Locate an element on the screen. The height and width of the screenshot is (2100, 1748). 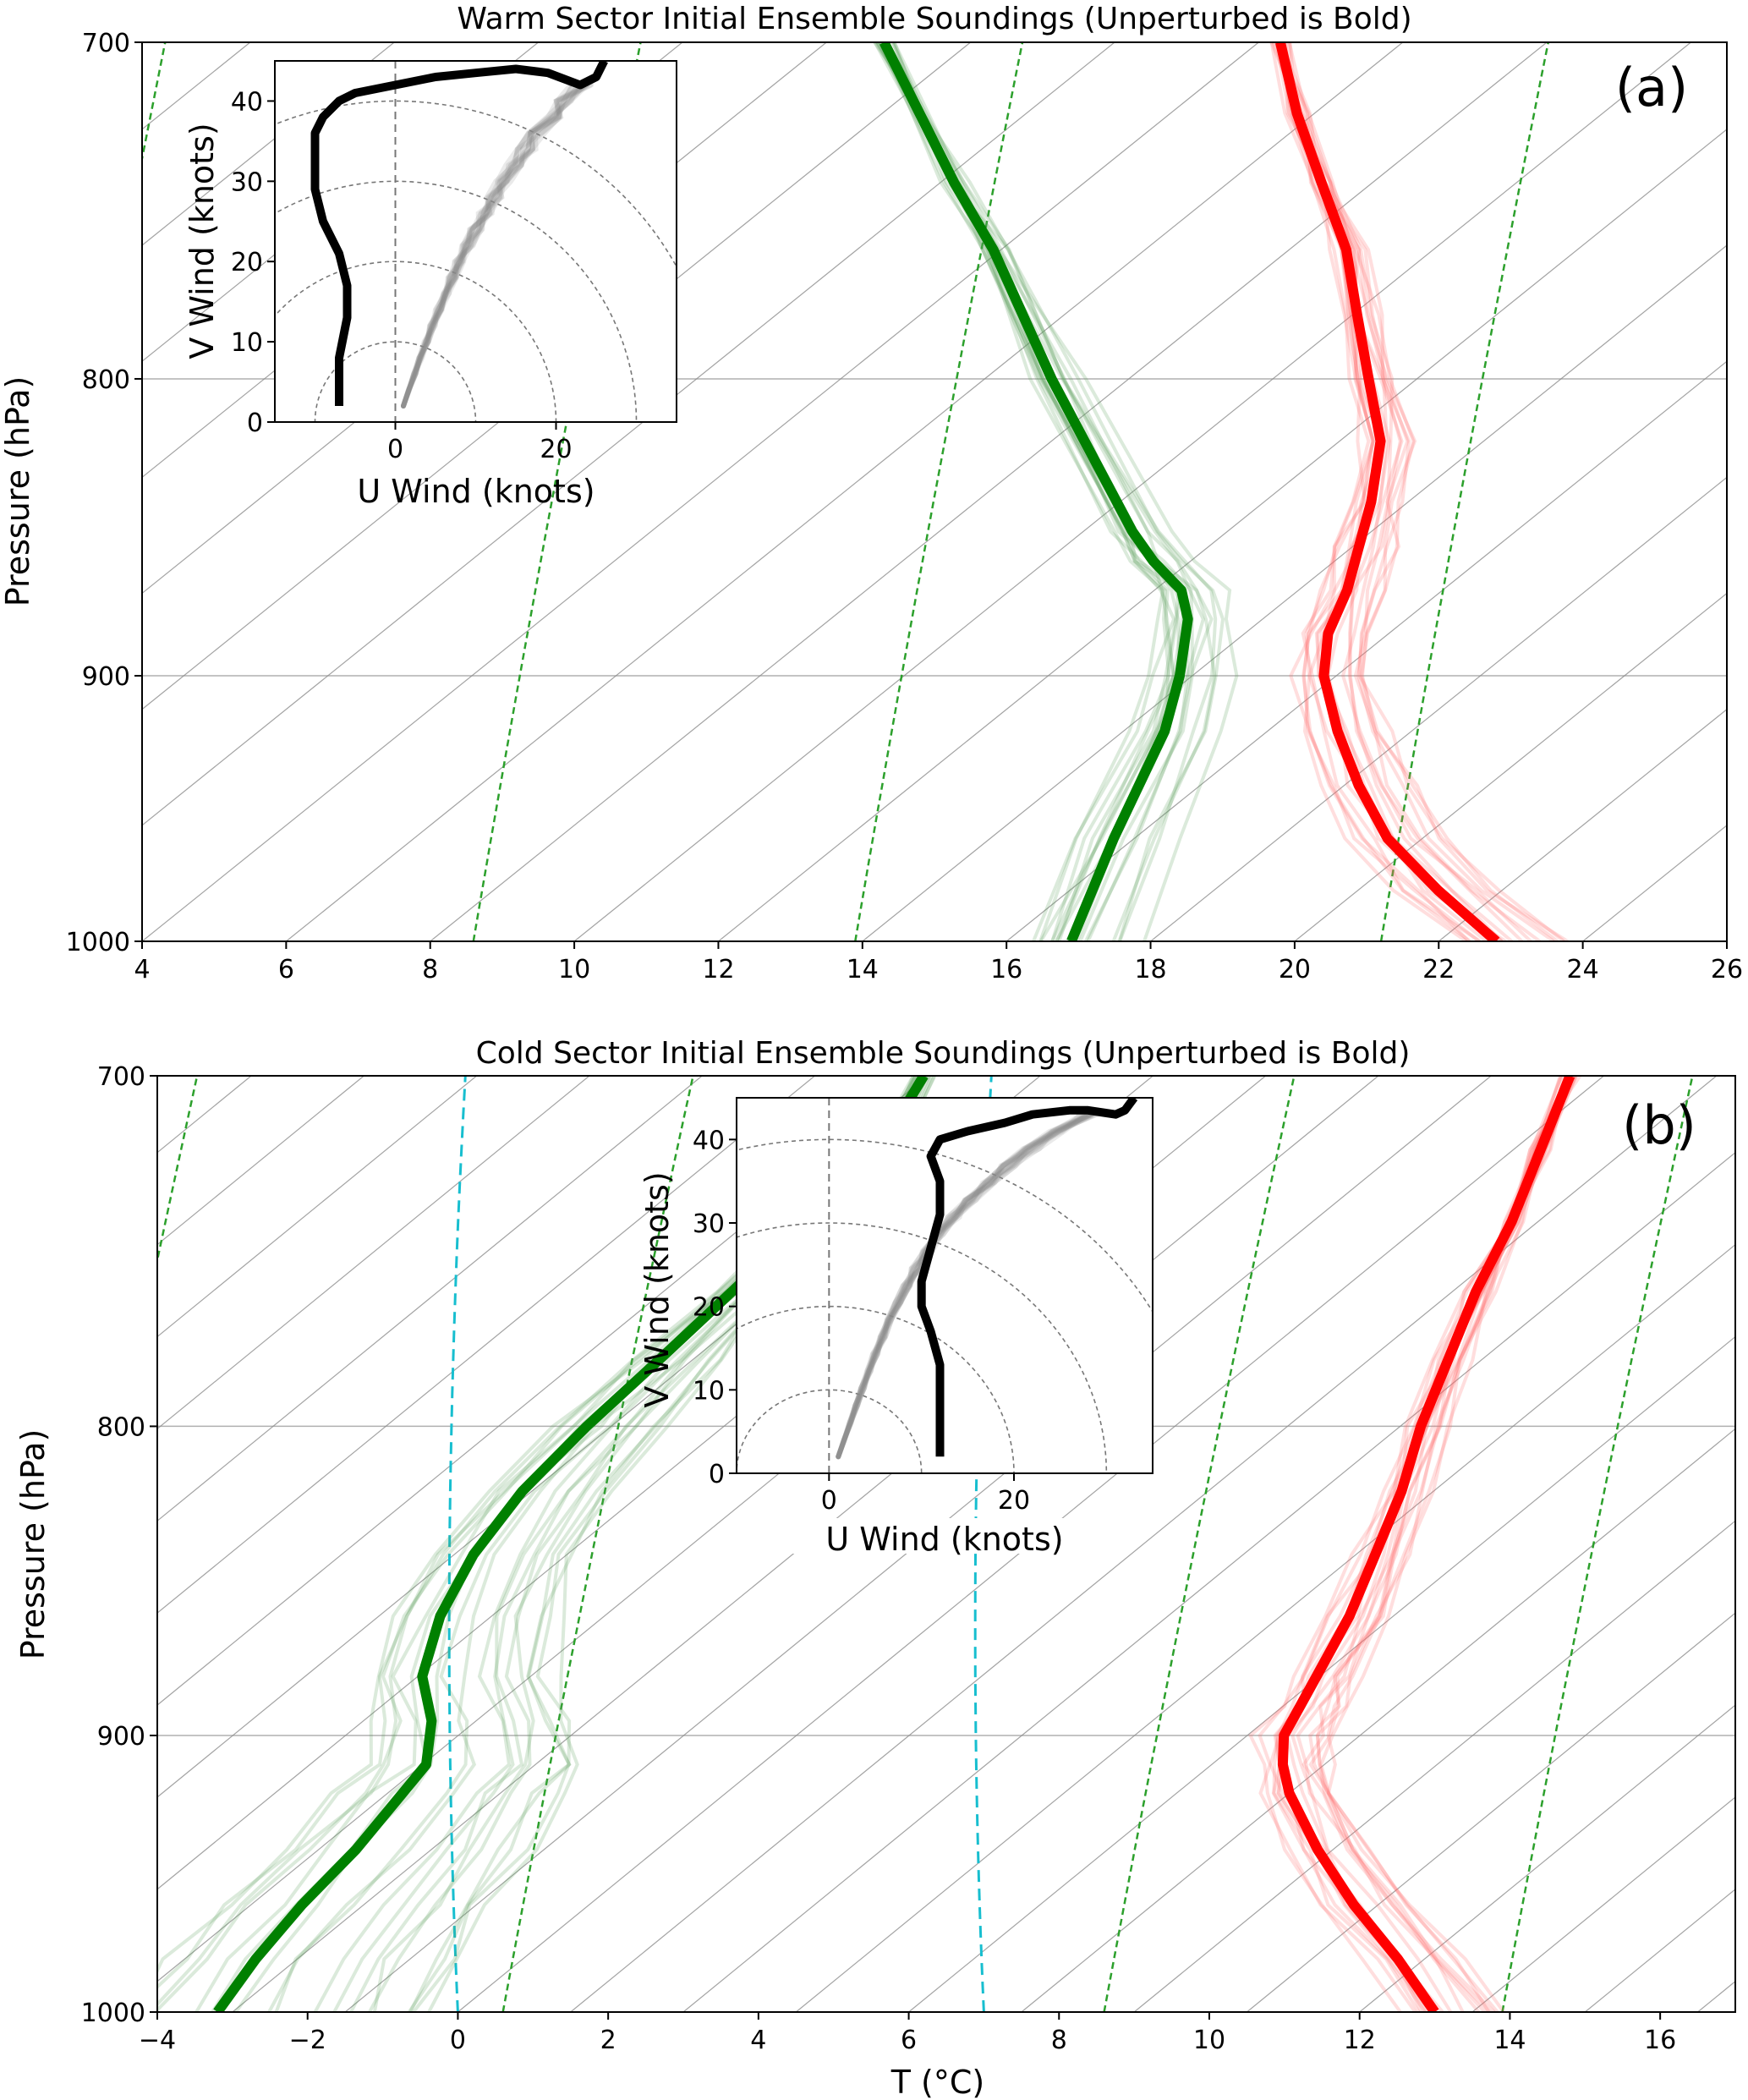
panel-label-a: (a) is located at coordinates (1651, 87).